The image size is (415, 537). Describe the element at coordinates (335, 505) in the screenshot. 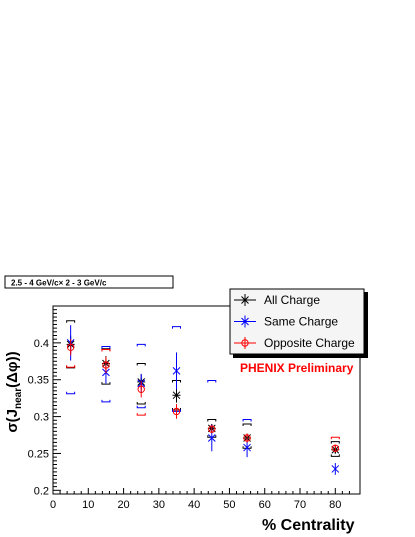

I see `x-tick-label: 80` at that location.